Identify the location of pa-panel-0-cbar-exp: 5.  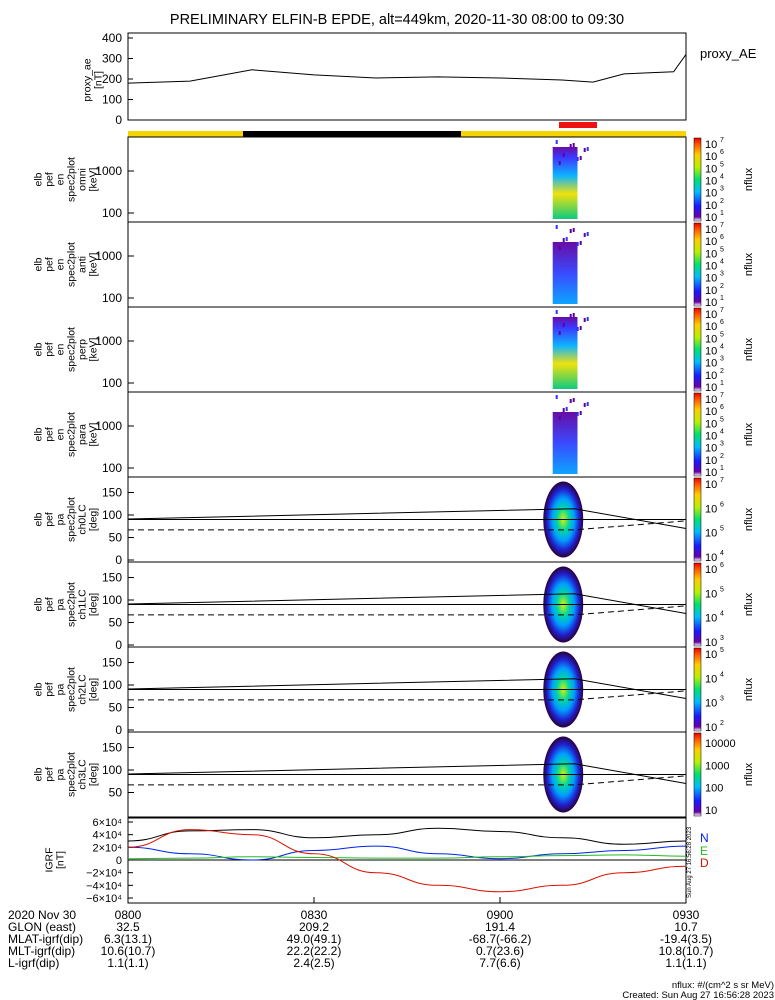
(722, 529).